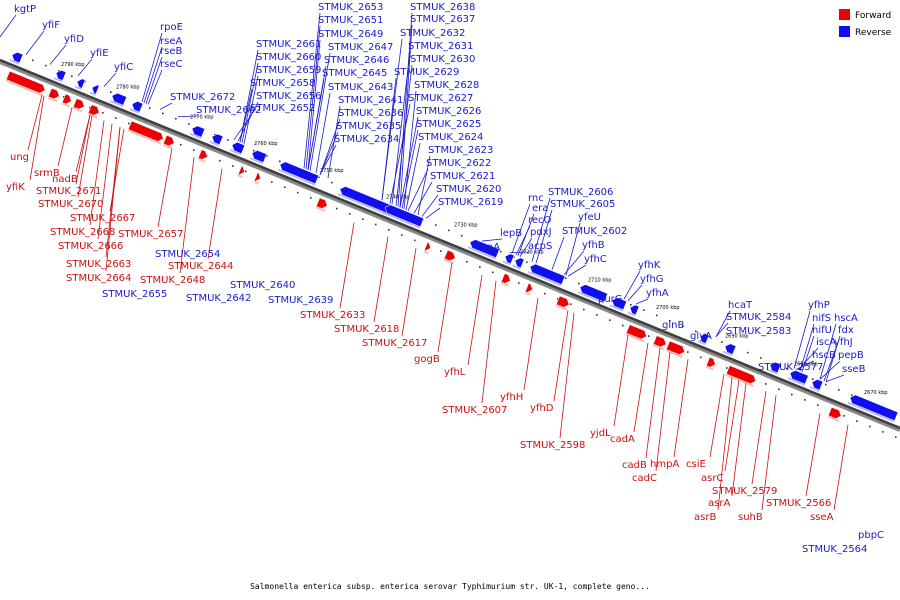 Image resolution: width=900 pixels, height=600 pixels. What do you see at coordinates (610, 299) in the screenshot?
I see `reverse-label: purG` at bounding box center [610, 299].